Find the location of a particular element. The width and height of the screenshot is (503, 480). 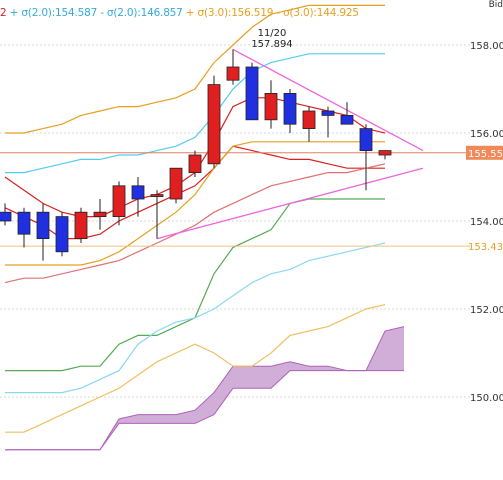

price-type-label: Bid is located at coordinates (495, 5).